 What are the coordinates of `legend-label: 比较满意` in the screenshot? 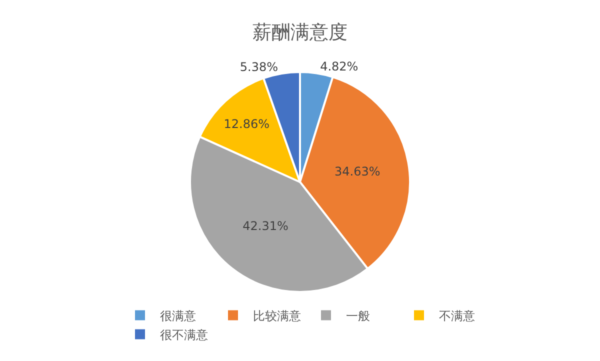 It's located at (277, 315).